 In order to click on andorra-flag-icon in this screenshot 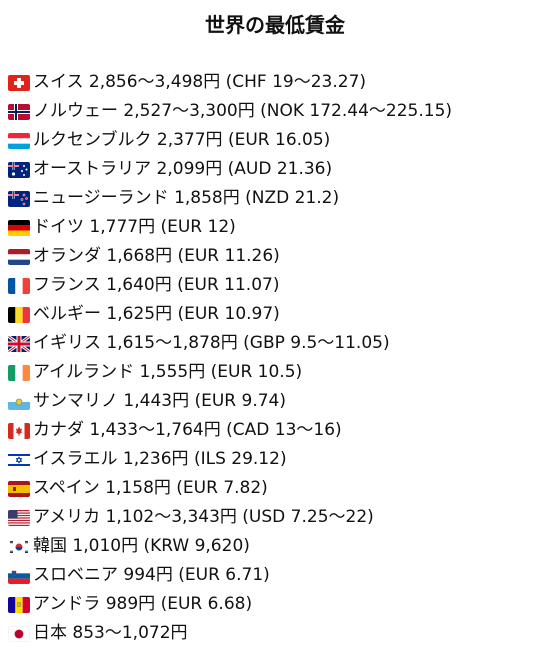, I will do `click(19, 604)`.